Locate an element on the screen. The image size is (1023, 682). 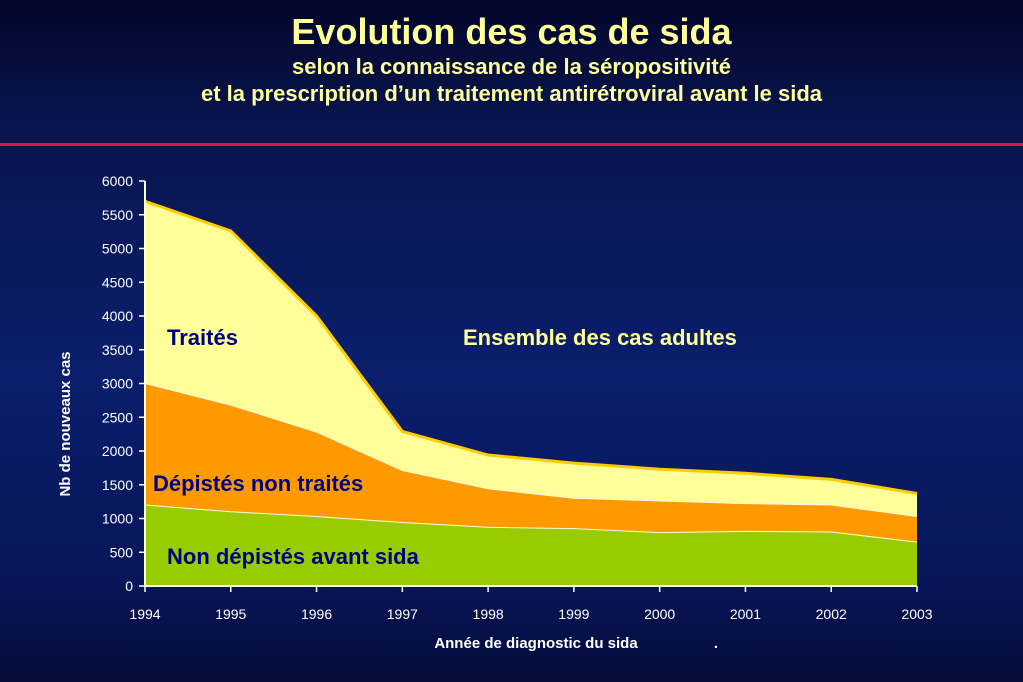
y-tick-label: 5500 is located at coordinates (117, 215).